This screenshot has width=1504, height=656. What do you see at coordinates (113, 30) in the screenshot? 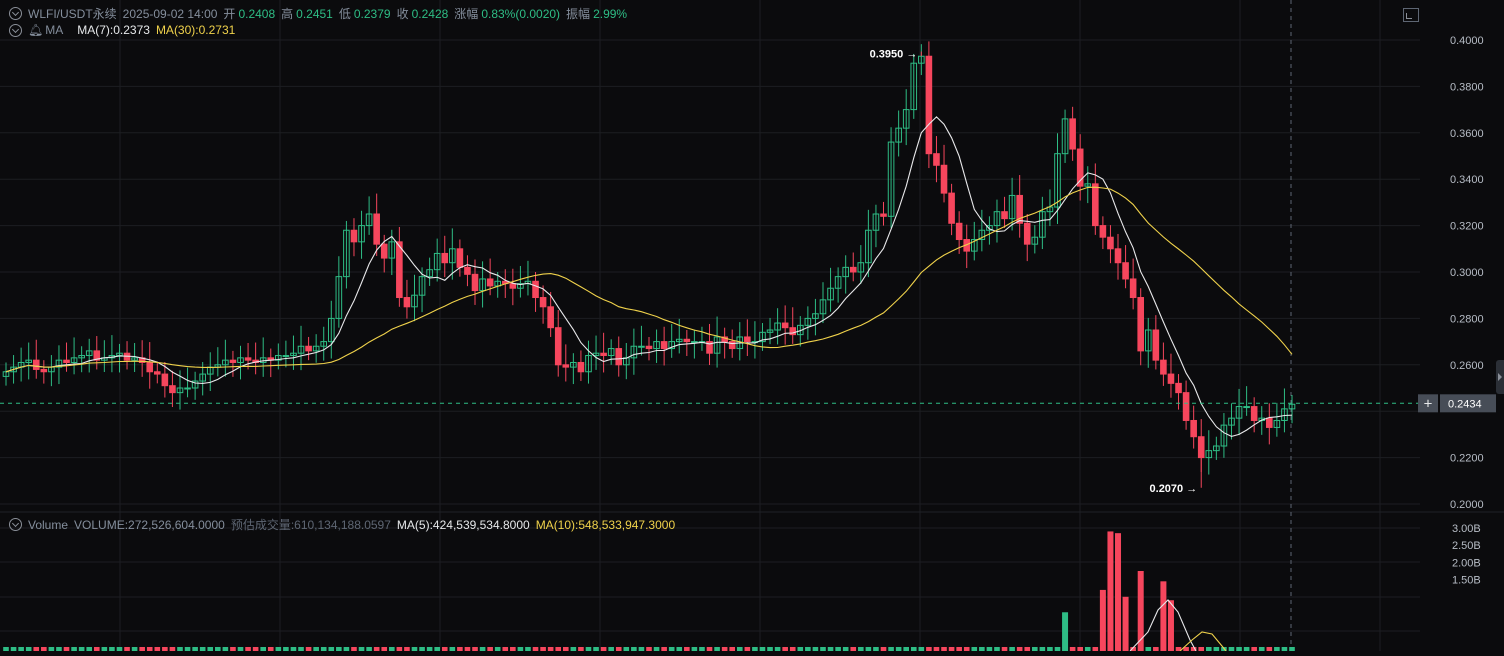
I see `ma7-value: MA(7):0.2373` at bounding box center [113, 30].